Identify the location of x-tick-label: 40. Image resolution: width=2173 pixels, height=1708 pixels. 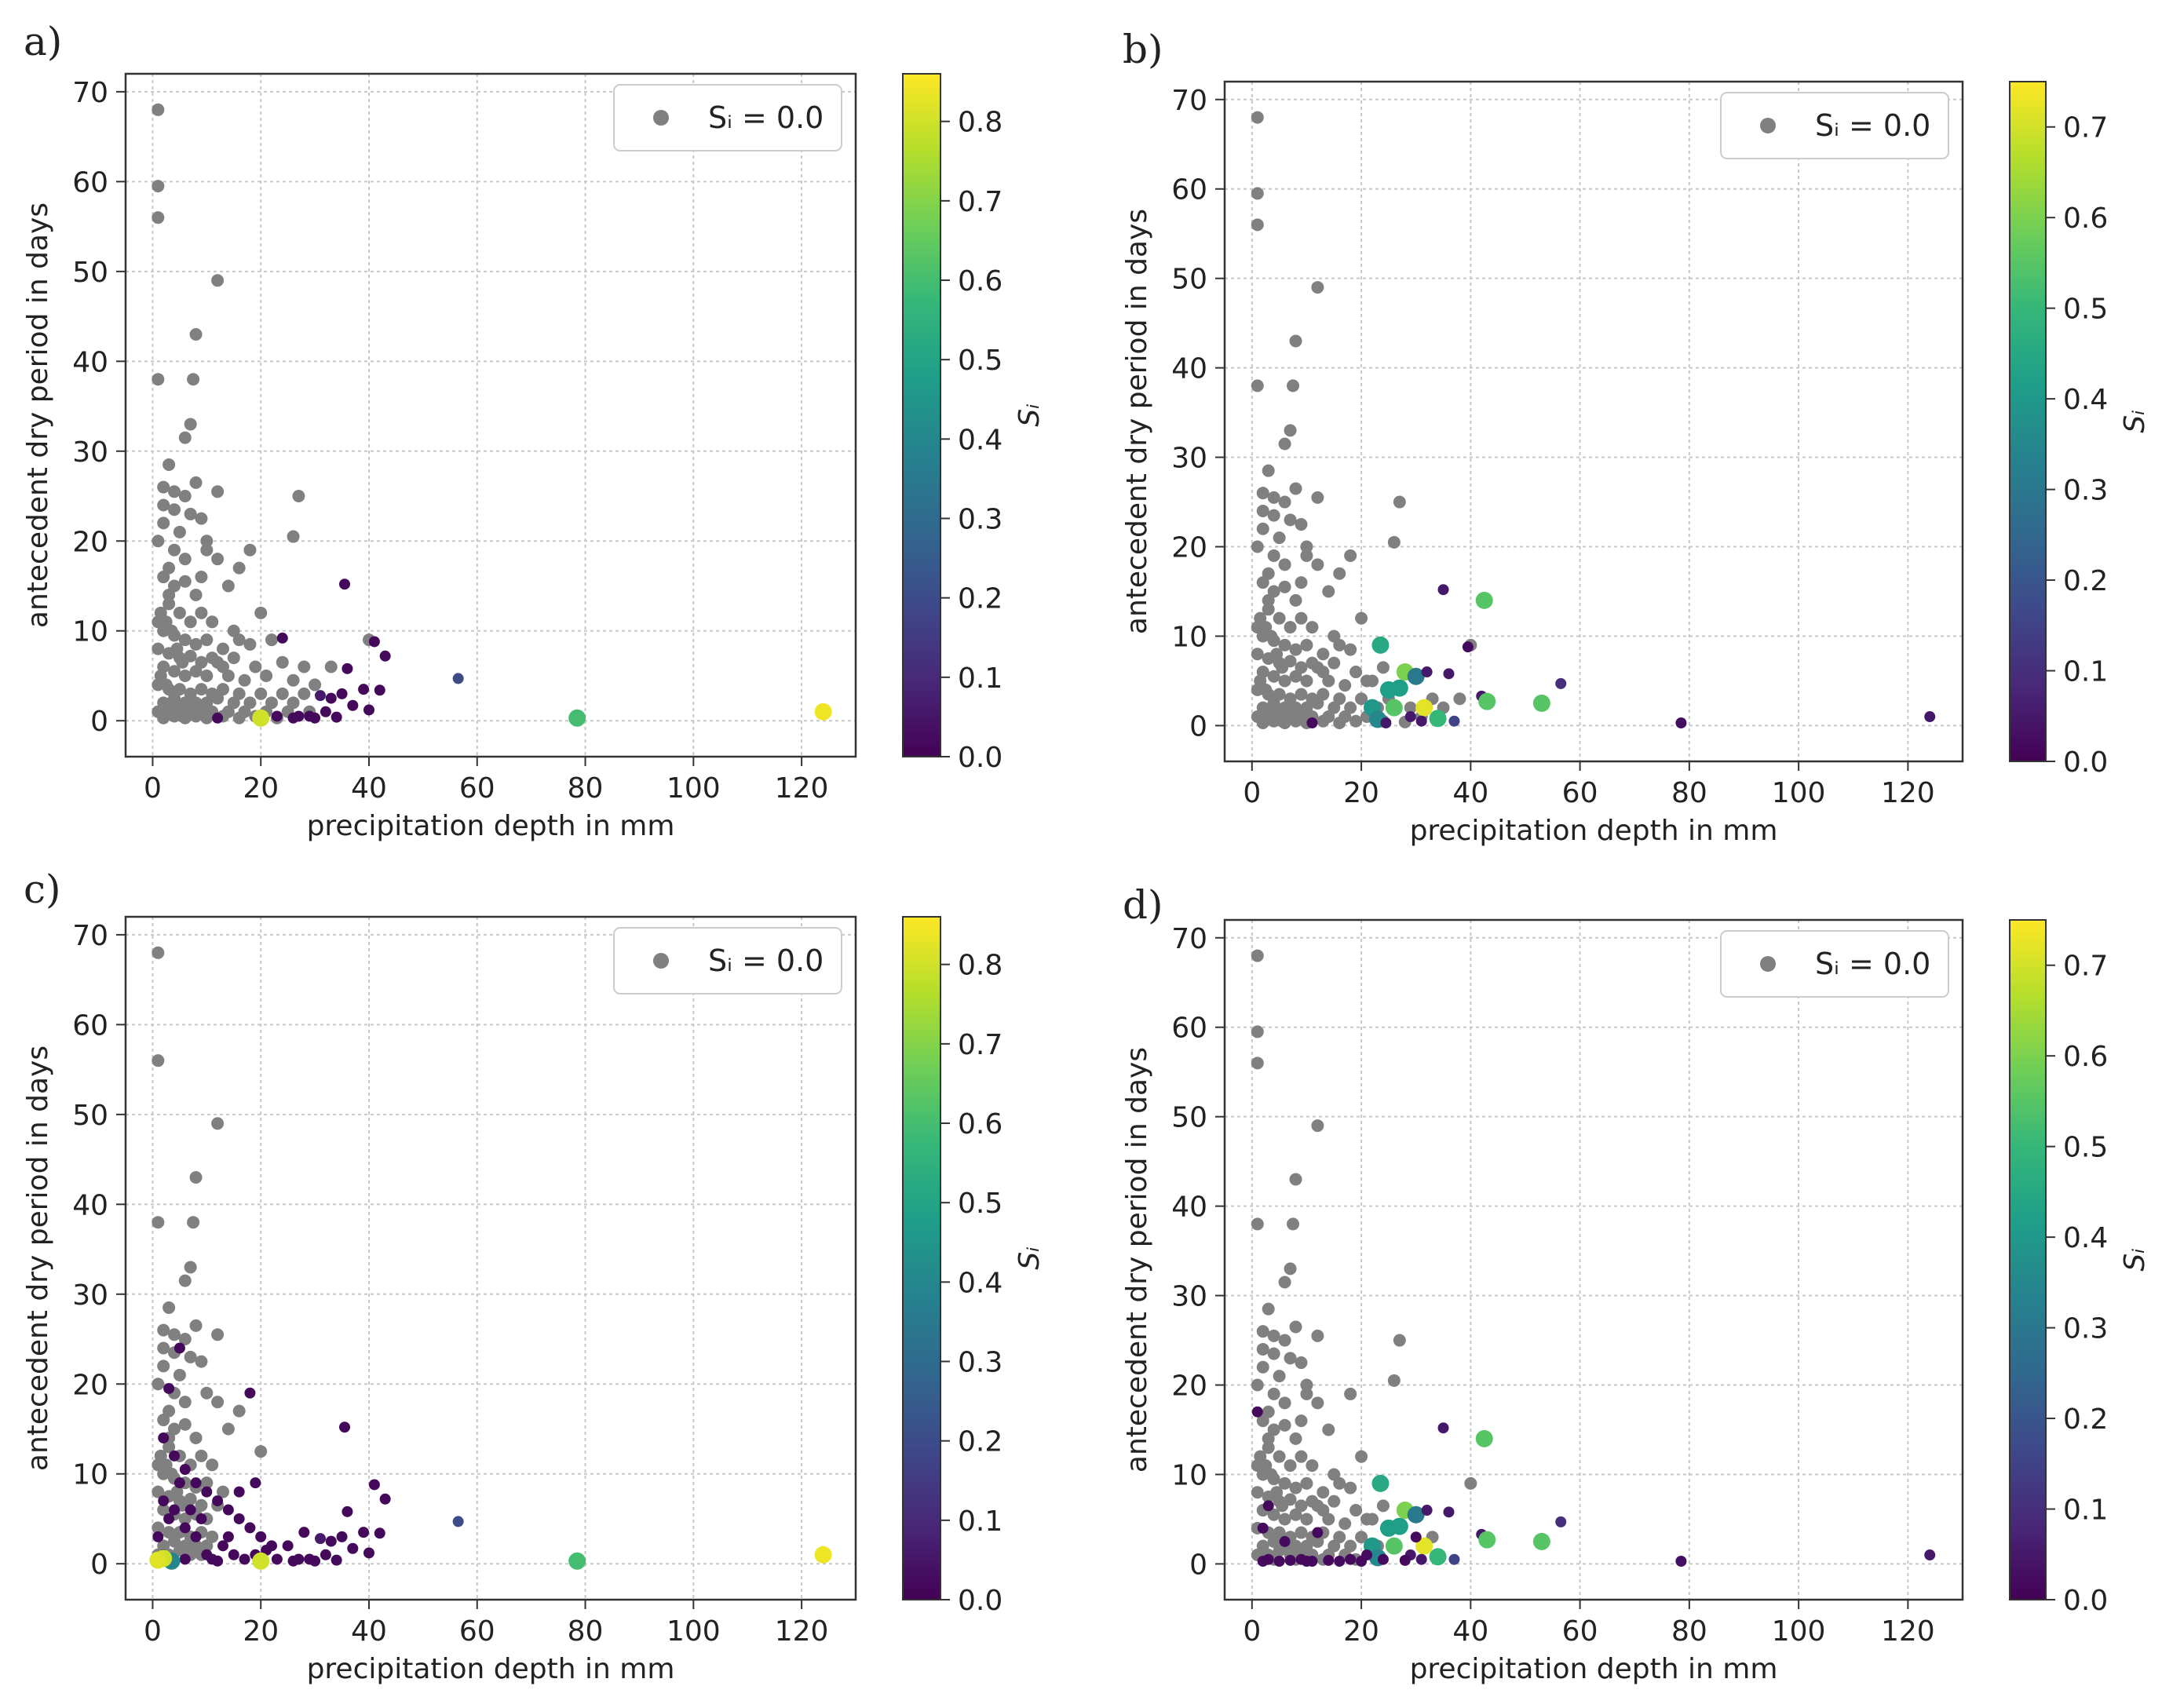
(1470, 793).